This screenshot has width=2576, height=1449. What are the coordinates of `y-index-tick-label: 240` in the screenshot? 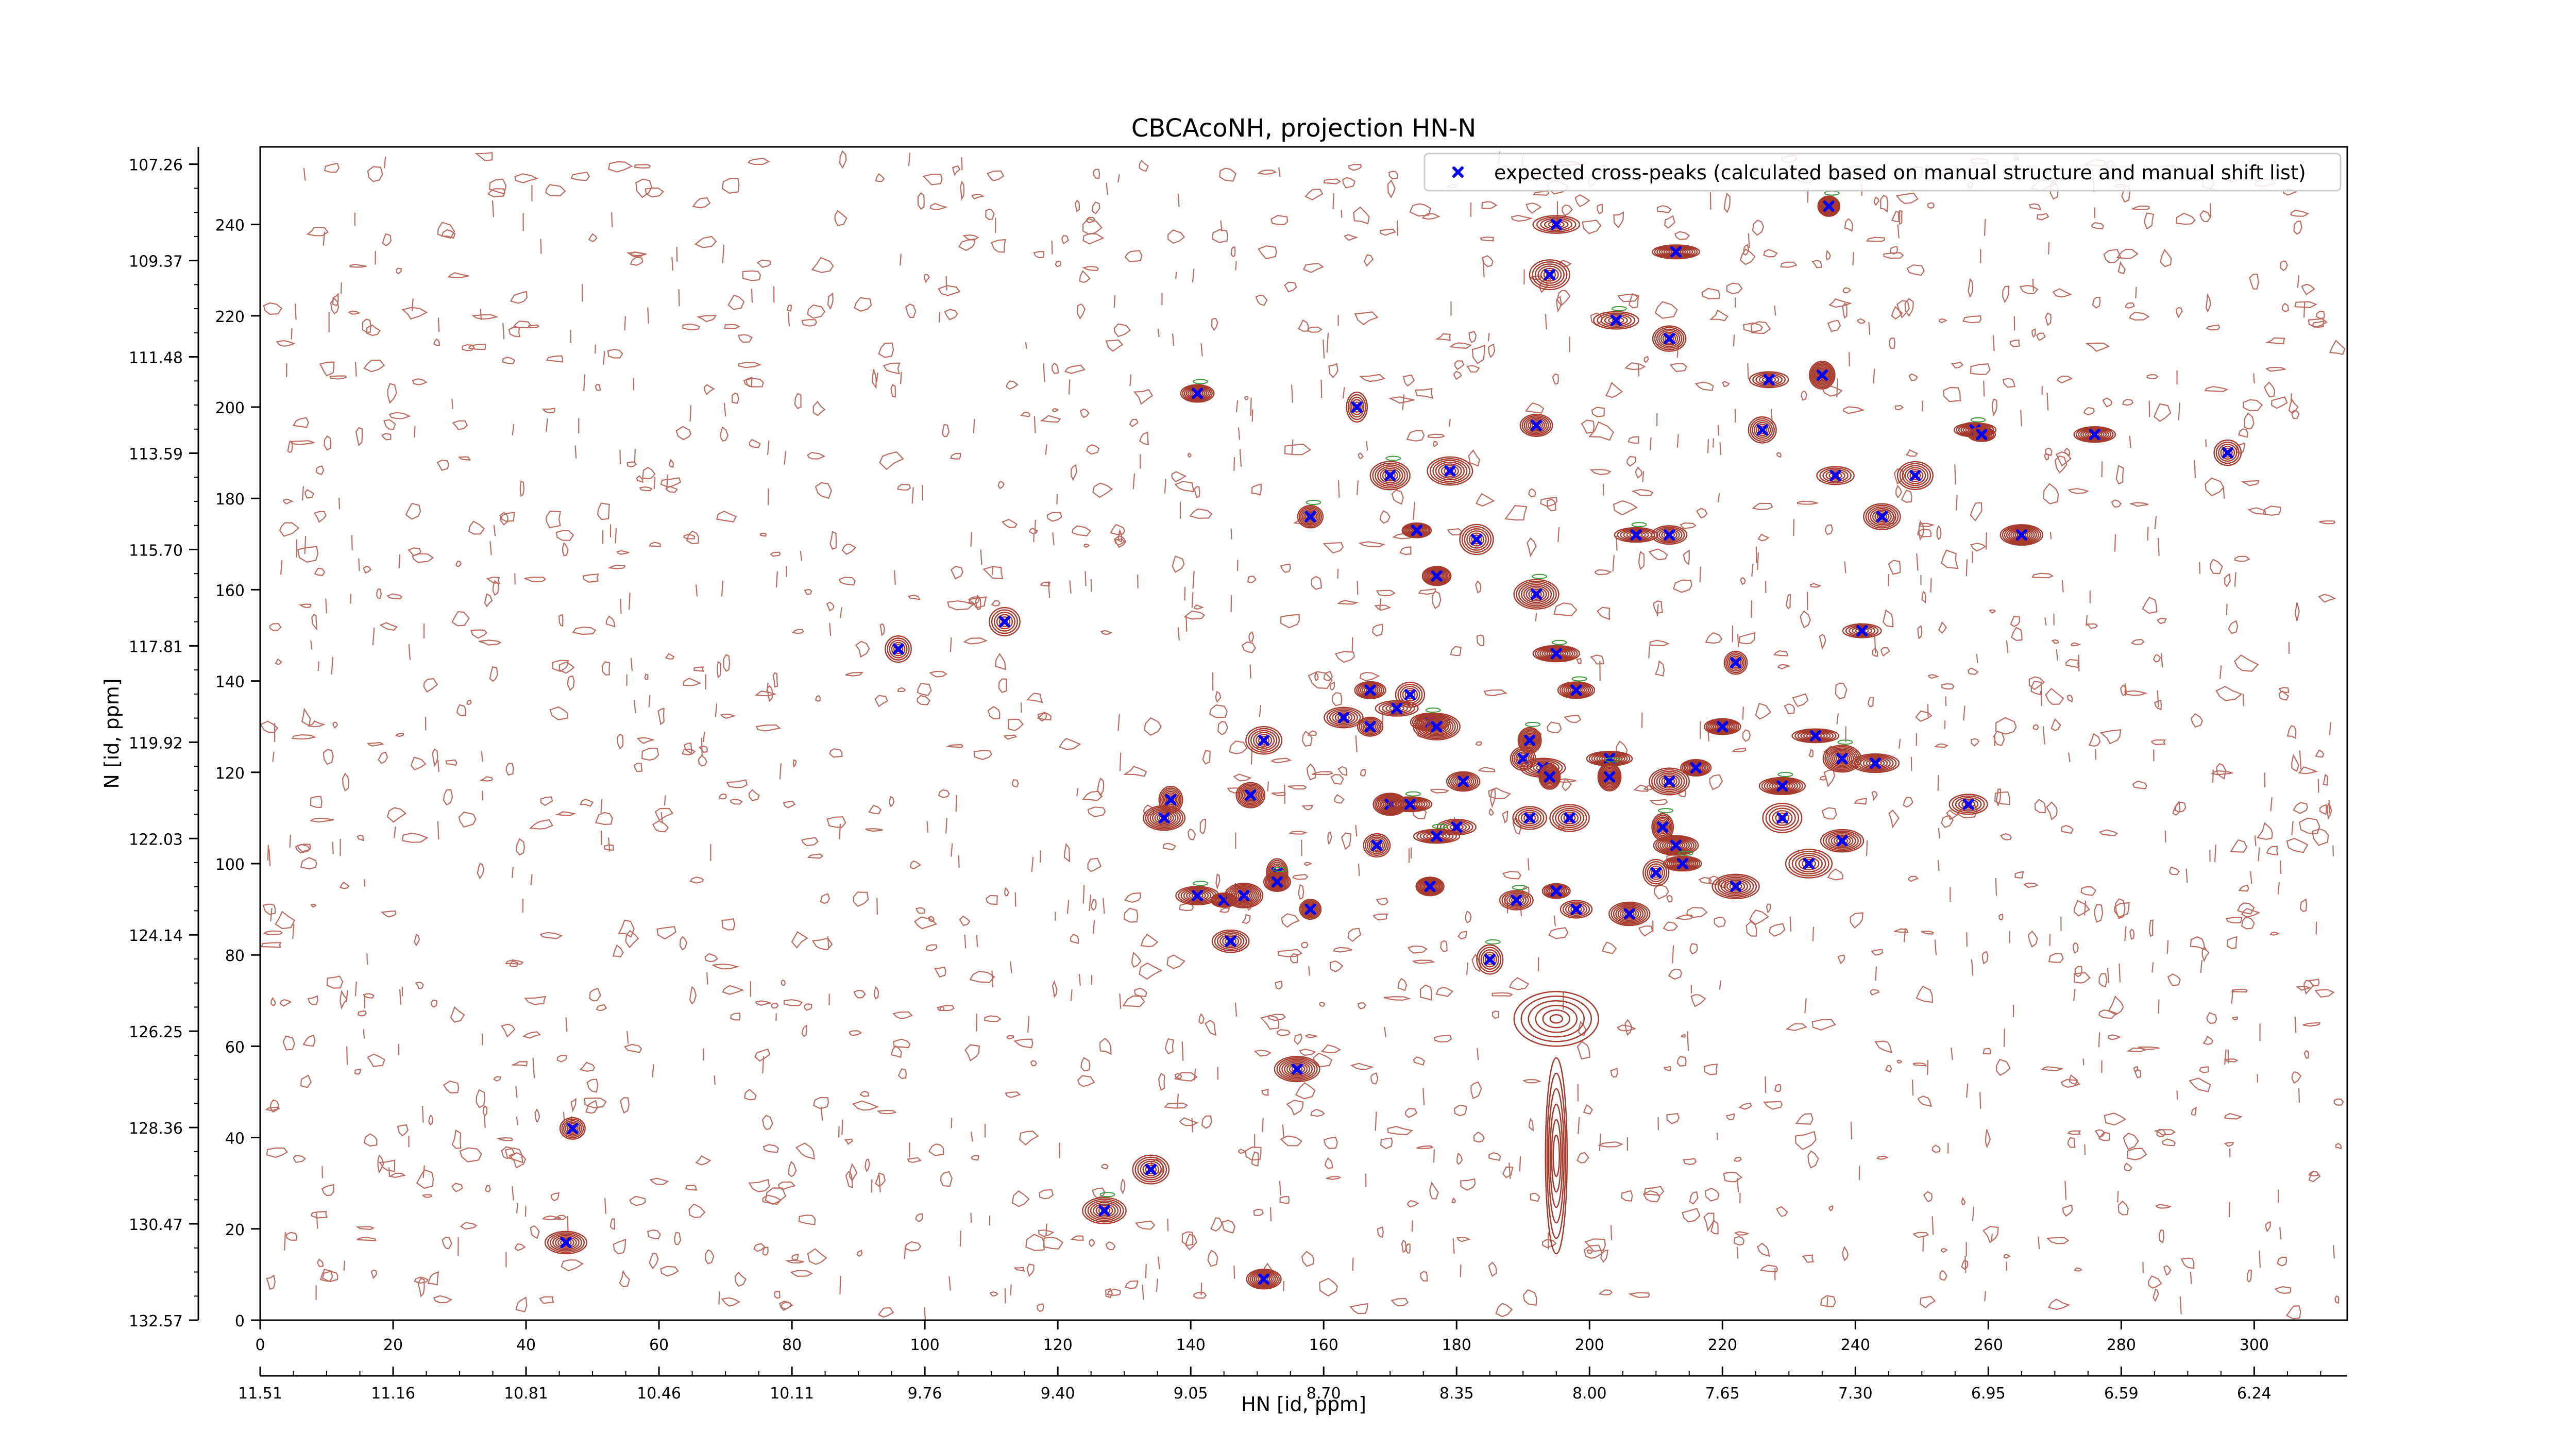 It's located at (230, 226).